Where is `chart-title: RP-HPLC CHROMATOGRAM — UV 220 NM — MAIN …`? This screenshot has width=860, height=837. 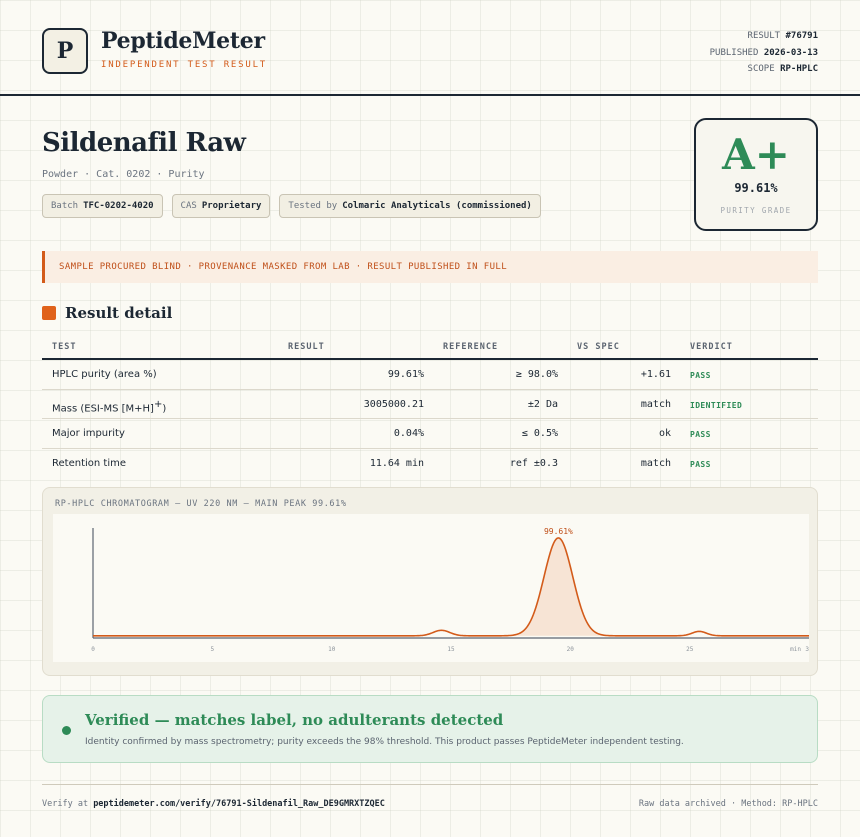
chart-title: RP-HPLC CHROMATOGRAM — UV 220 NM — MAIN … is located at coordinates (201, 504).